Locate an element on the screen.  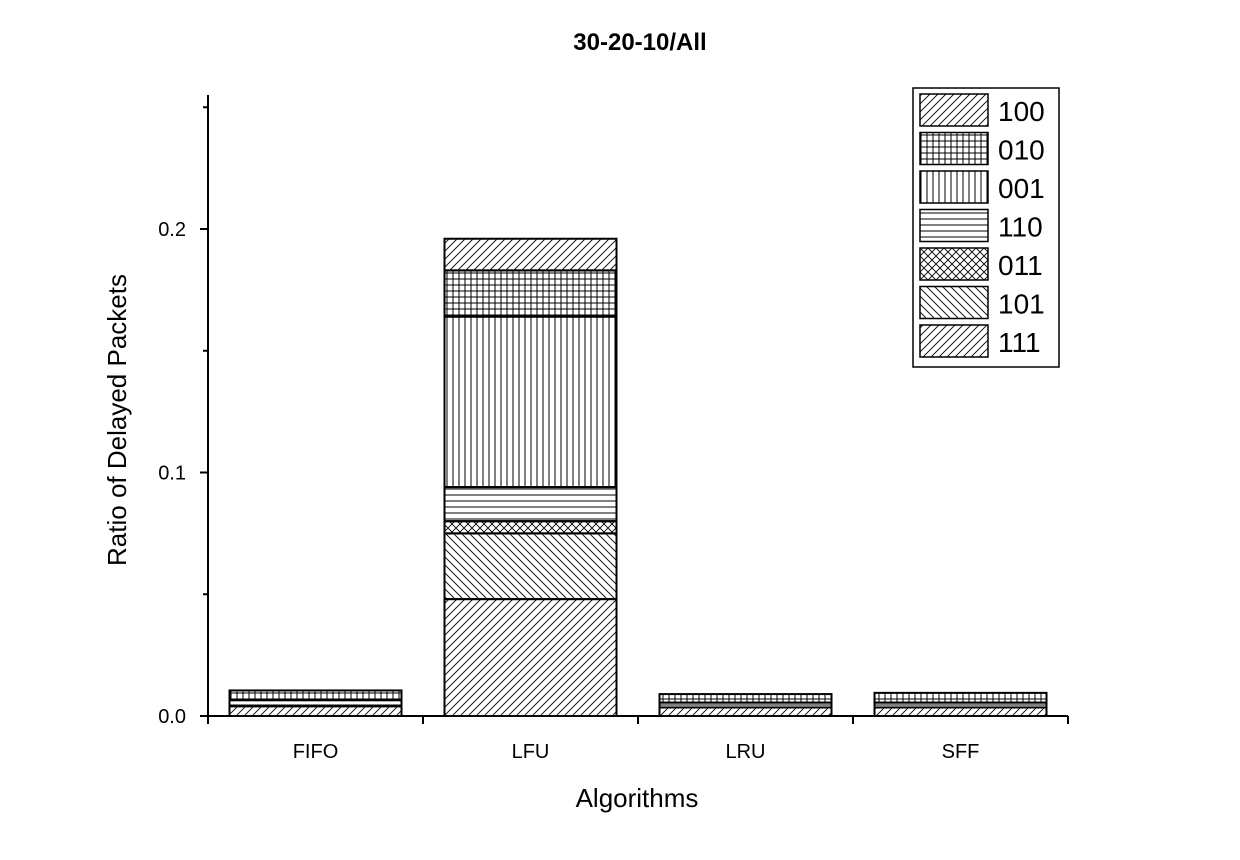
y-tick-label: 0.1 is located at coordinates (172, 474).